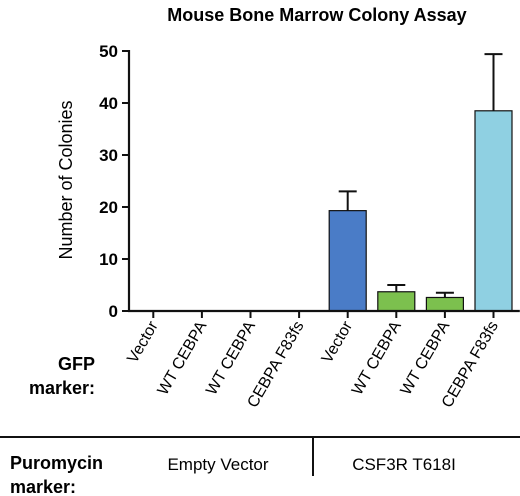 The image size is (520, 496). What do you see at coordinates (143, 342) in the screenshot?
I see `x-tick-label-0: Vector` at bounding box center [143, 342].